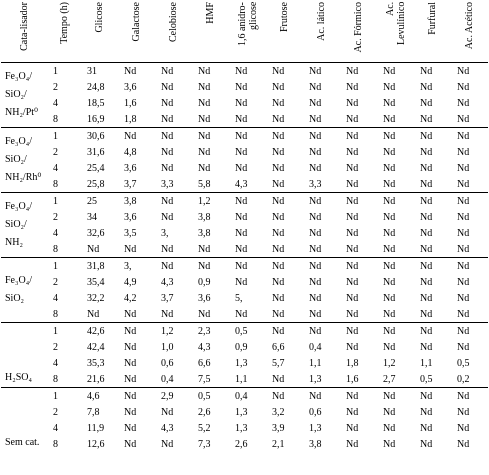 This screenshot has height=475, width=489. I want to click on column-header: Celobiose, so click(173, 31).